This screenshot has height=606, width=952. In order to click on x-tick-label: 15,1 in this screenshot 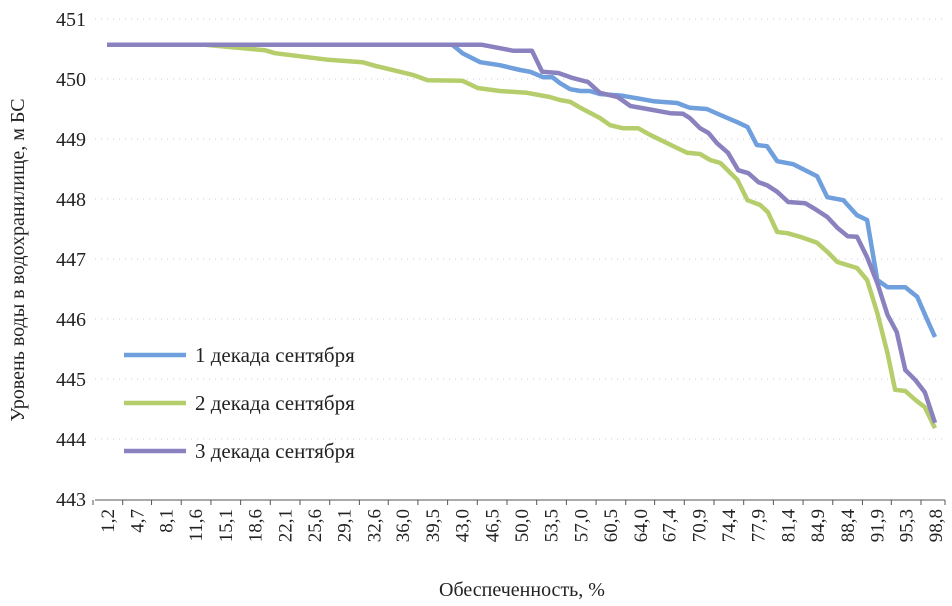, I will do `click(226, 525)`.